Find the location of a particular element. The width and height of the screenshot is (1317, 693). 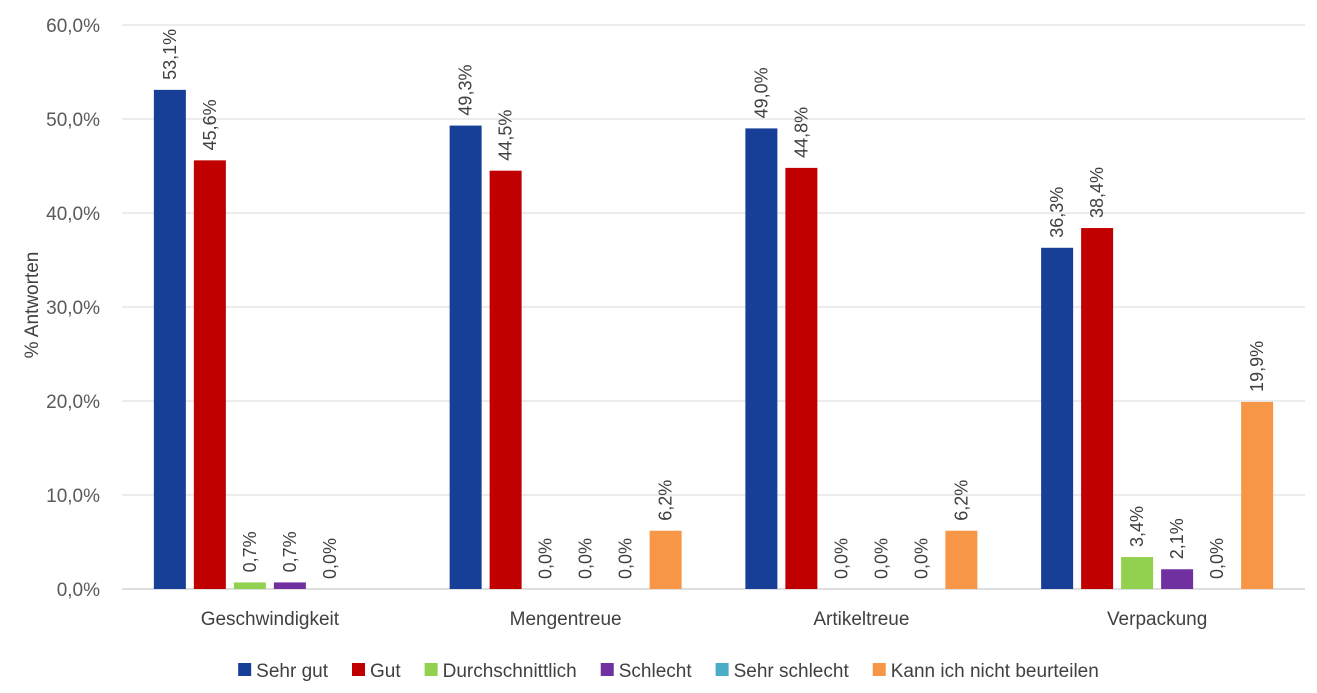

y-tick-label: 30,0% is located at coordinates (73, 308).